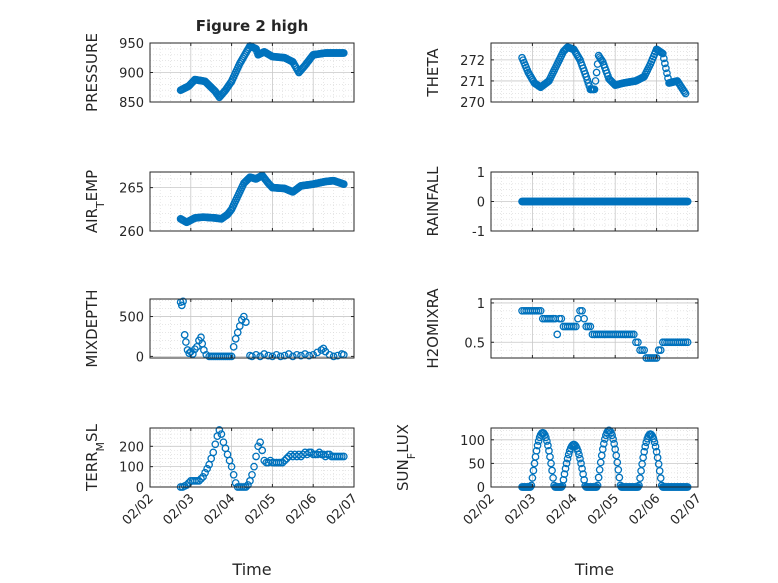 This screenshot has width=778, height=583. I want to click on subplot-2: 270 271 272 THETA, so click(561, 76).